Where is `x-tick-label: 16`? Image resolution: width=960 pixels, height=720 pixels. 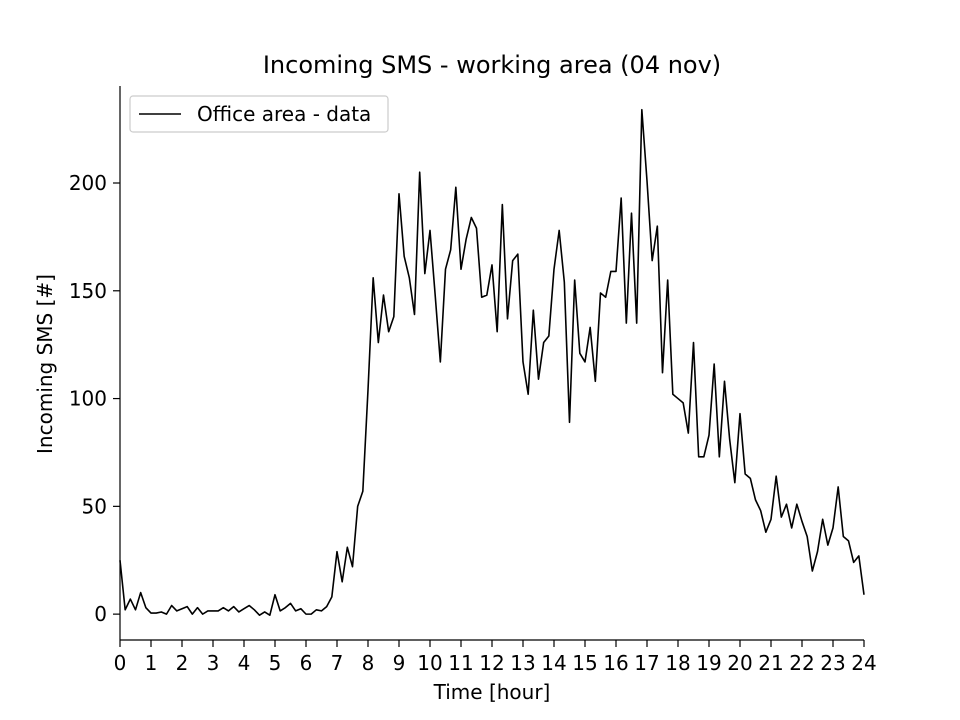
x-tick-label: 16 is located at coordinates (615, 663).